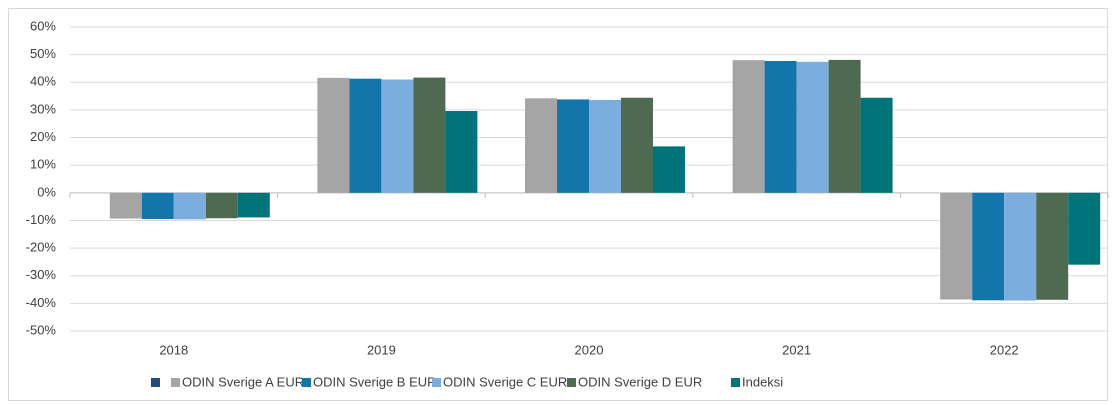 The width and height of the screenshot is (1113, 405). Describe the element at coordinates (46, 191) in the screenshot. I see `y-tick-label: 0%` at that location.